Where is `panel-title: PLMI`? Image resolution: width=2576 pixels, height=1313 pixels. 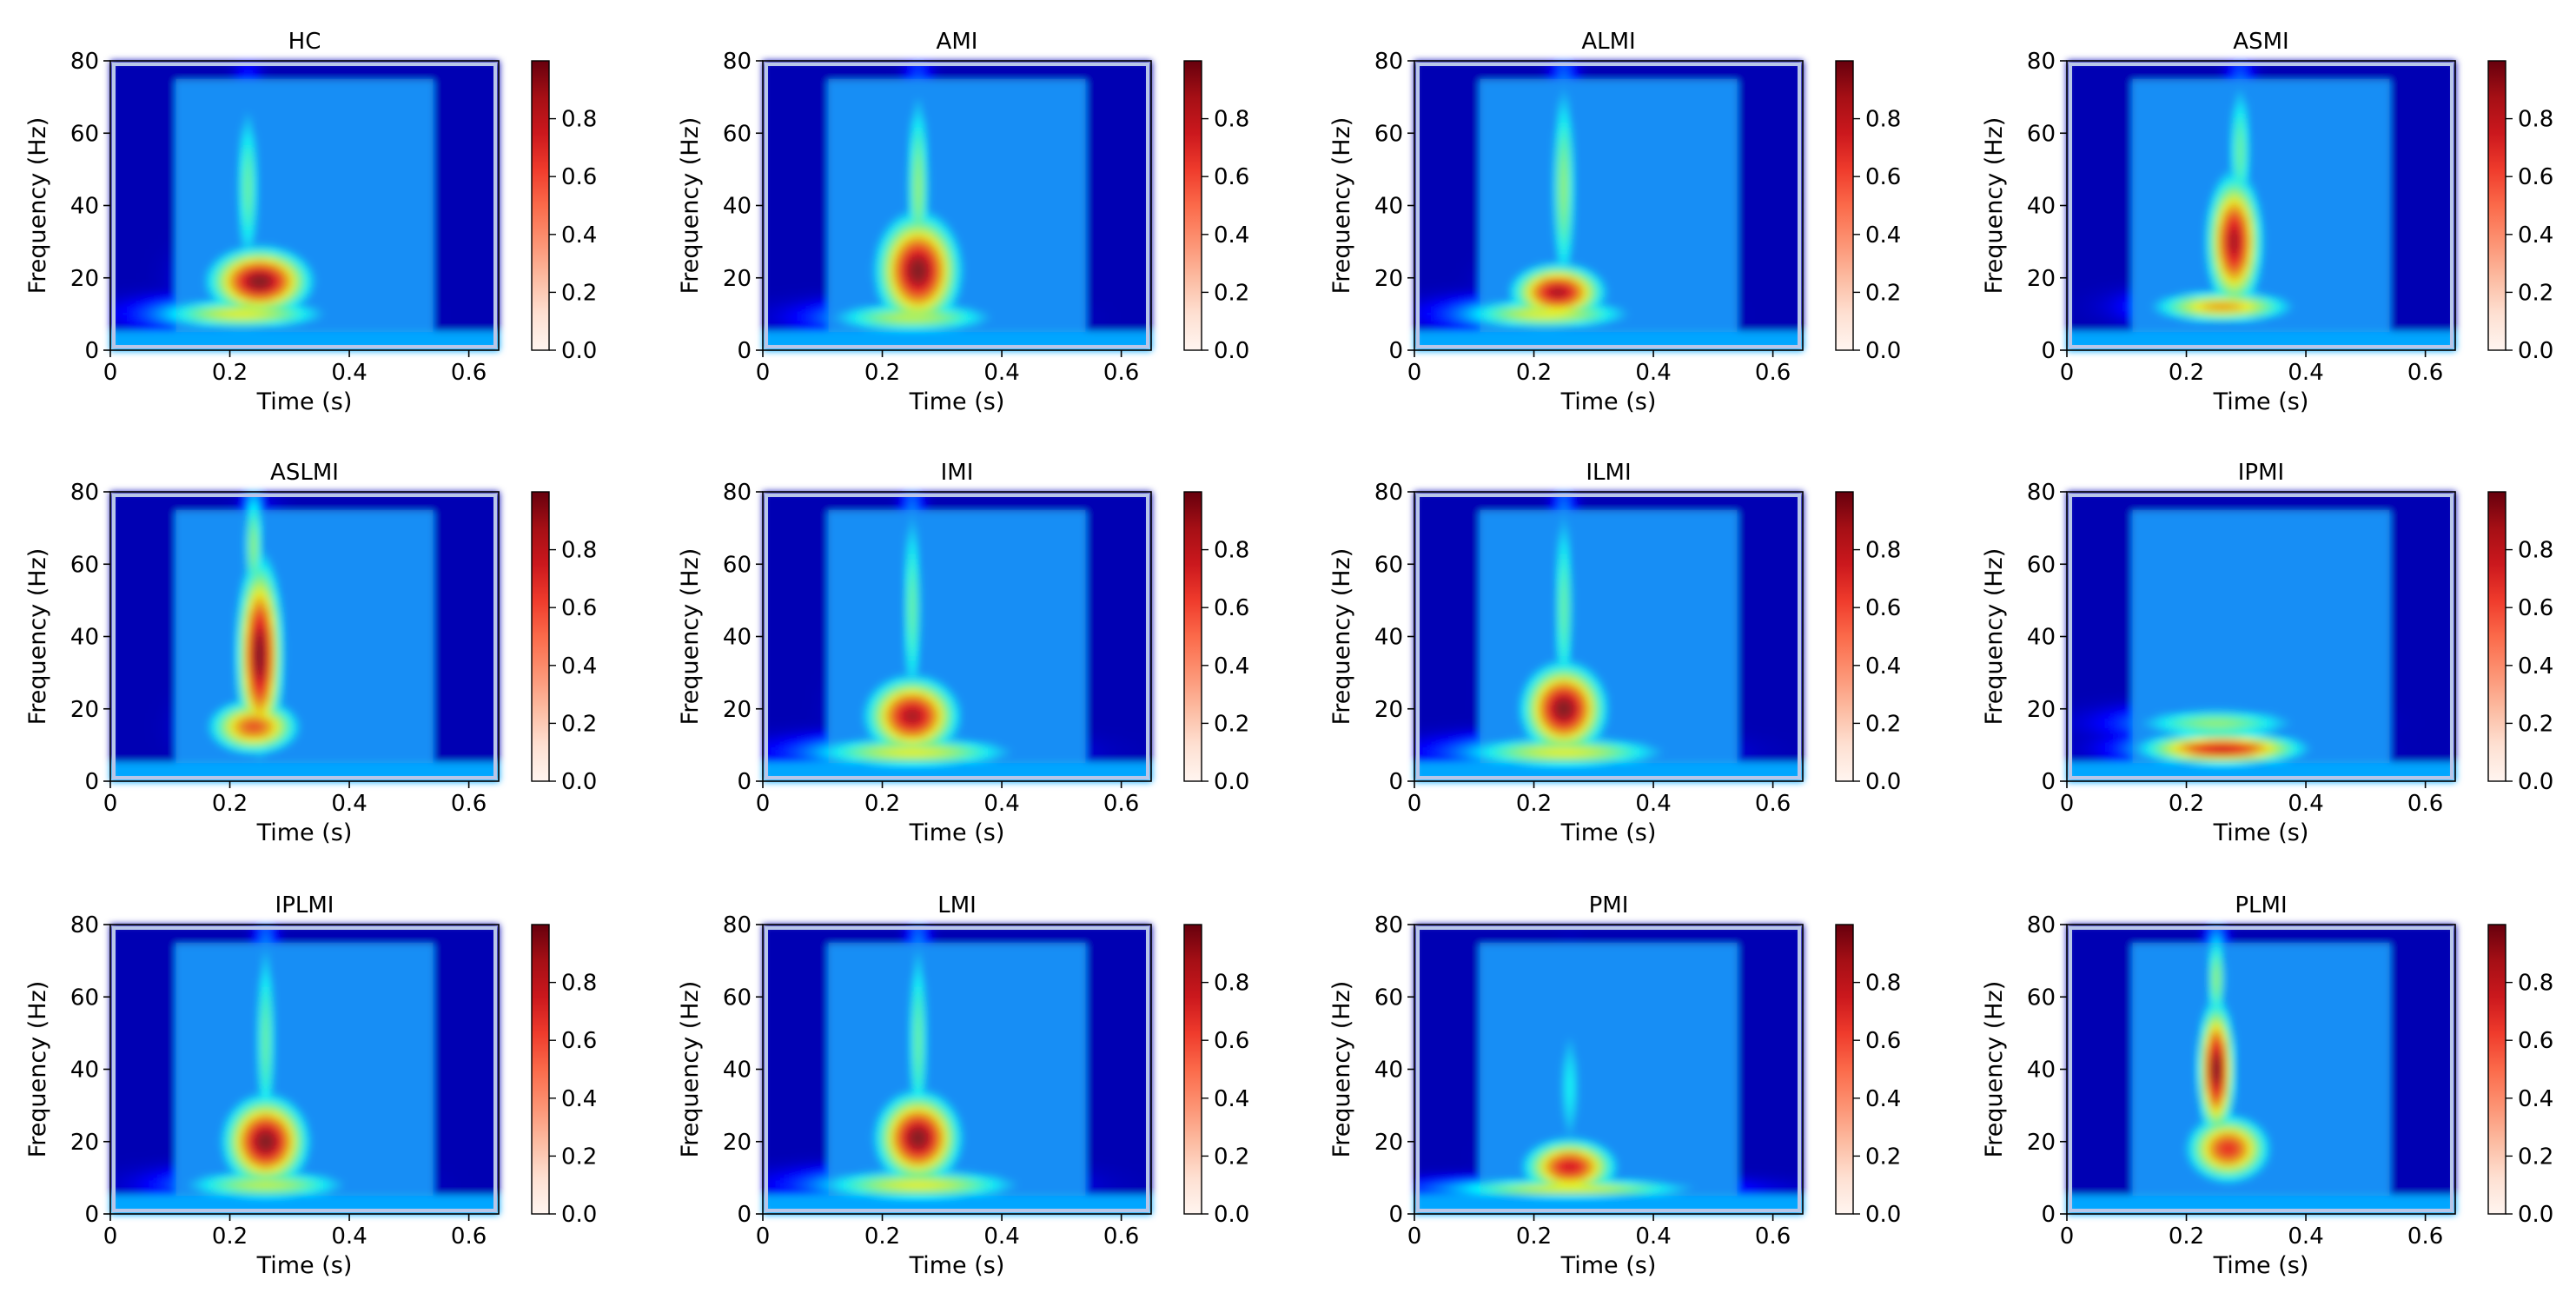
panel-title: PLMI is located at coordinates (2261, 905).